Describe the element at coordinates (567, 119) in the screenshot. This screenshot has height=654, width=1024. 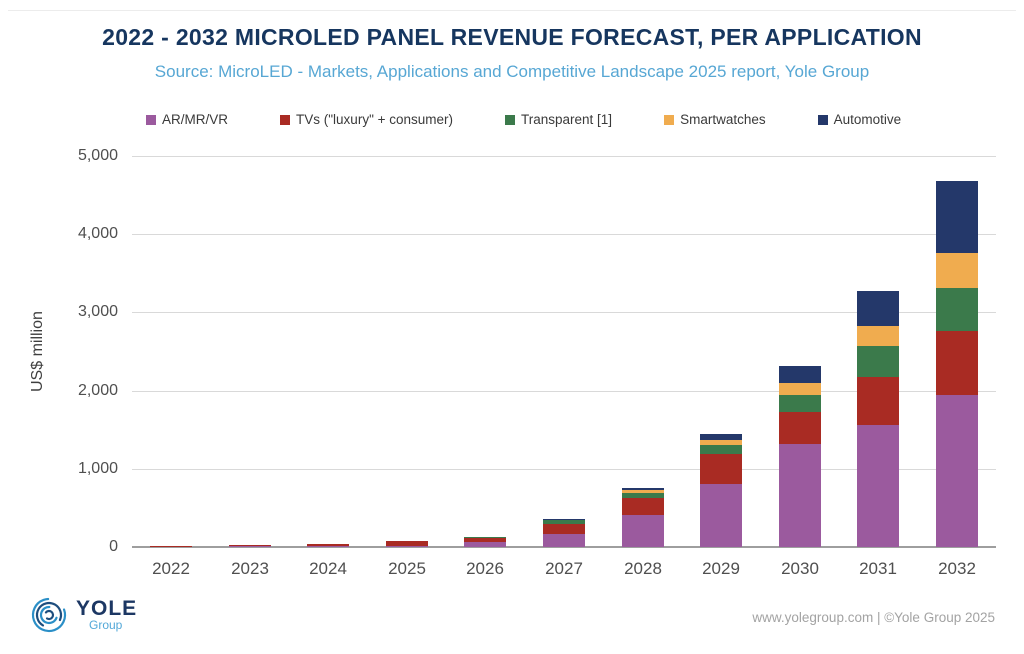
I see `legend-label: Transparent [1]` at that location.